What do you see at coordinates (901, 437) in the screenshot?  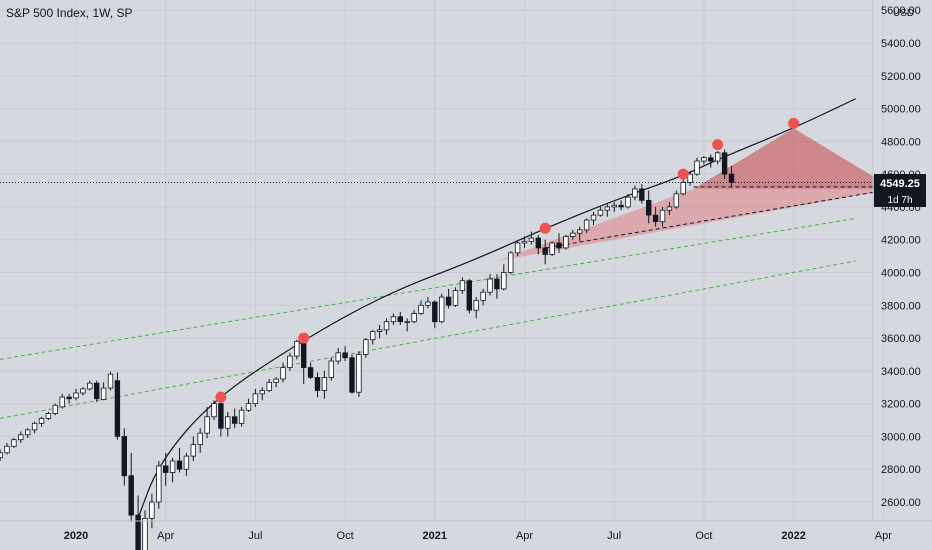 I see `y-tick-label: 3000.00` at bounding box center [901, 437].